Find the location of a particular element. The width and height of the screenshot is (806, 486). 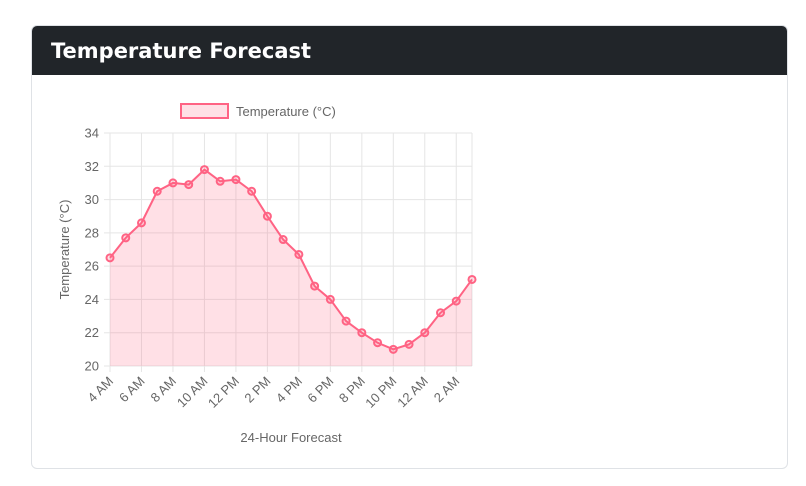

y-tick-label: 32 is located at coordinates (92, 166).